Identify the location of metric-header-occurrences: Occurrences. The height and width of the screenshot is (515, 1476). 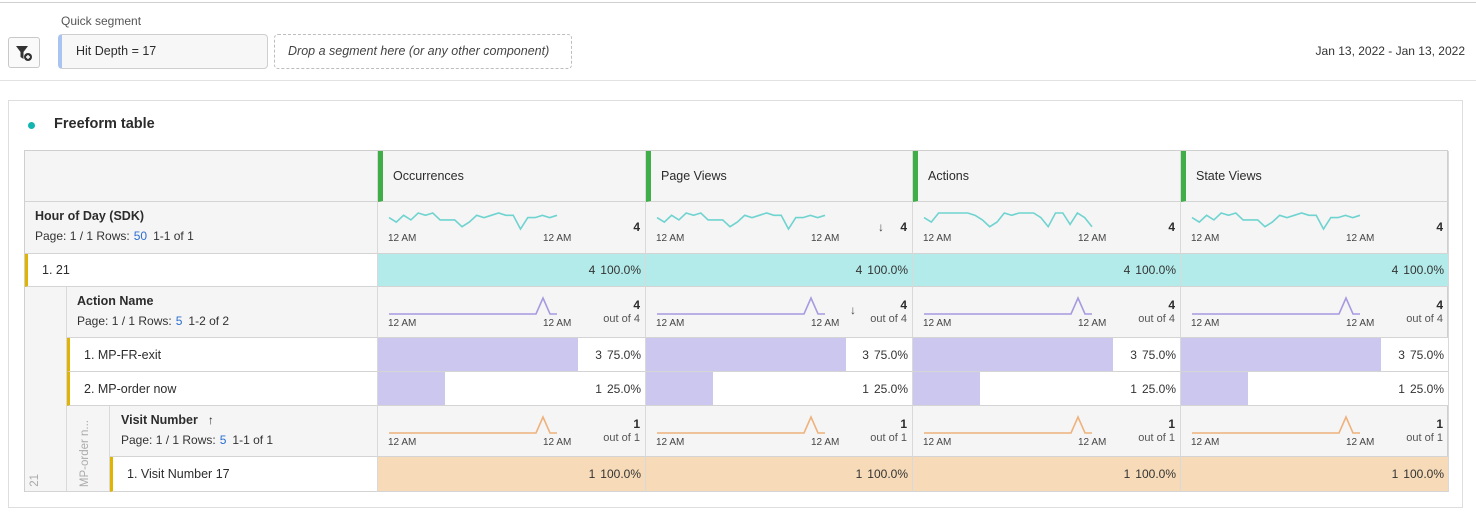
(512, 176).